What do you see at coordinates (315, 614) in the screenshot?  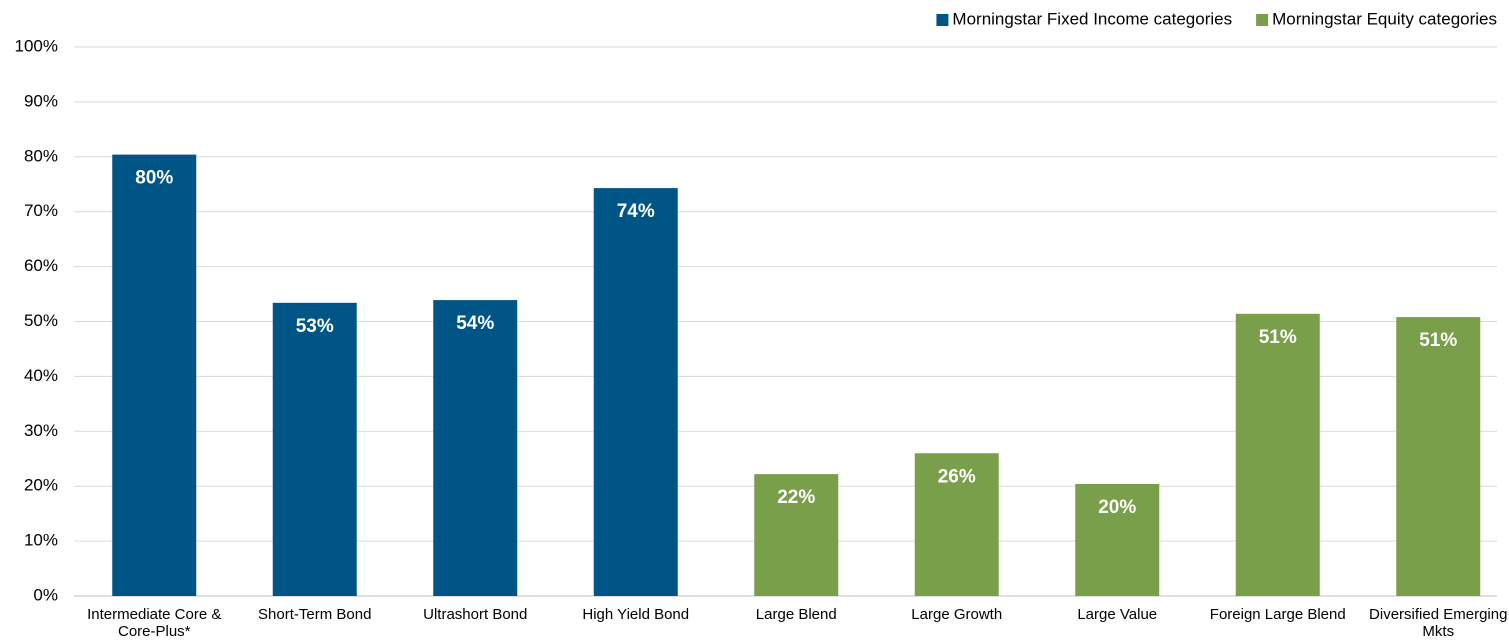 I see `x-tick-label: Short-Term Bond` at bounding box center [315, 614].